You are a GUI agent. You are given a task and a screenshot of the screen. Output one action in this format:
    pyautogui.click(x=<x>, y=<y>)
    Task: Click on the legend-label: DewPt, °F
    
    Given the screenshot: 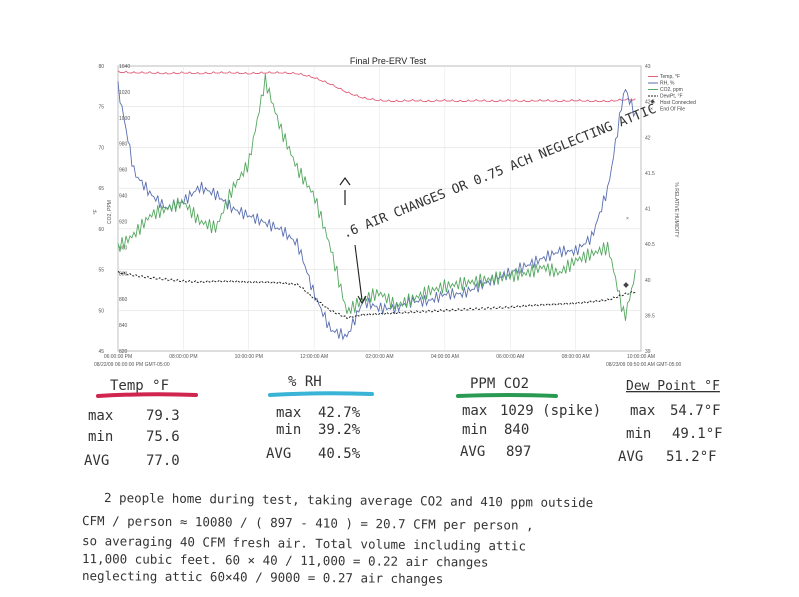 What is the action you would take?
    pyautogui.click(x=671, y=97)
    